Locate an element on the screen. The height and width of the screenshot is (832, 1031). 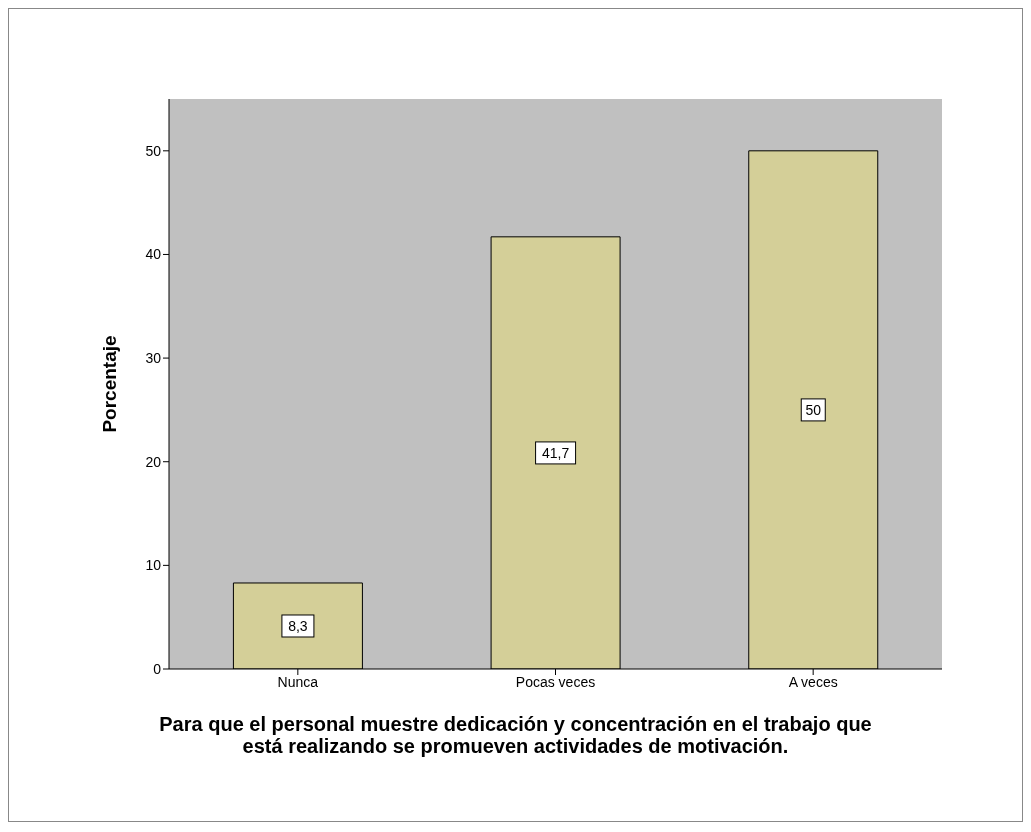
y-axis-title: Porcentaje is located at coordinates (109, 384).